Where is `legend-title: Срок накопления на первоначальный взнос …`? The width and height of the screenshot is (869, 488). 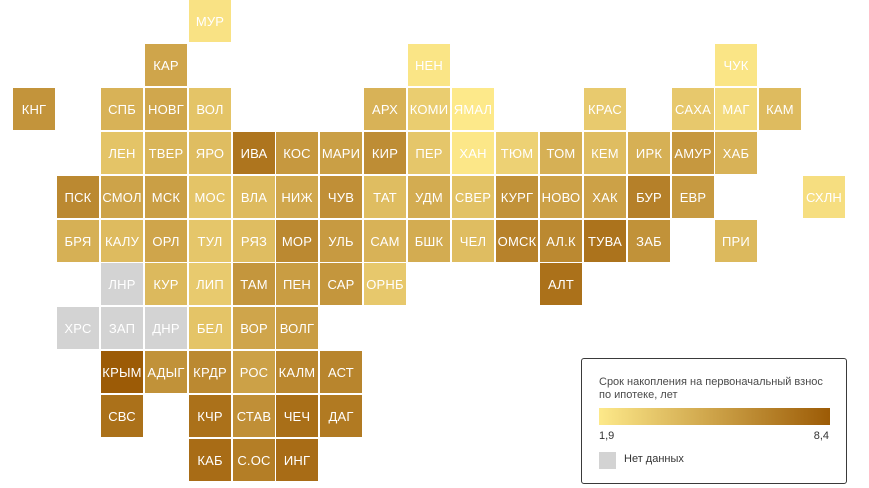
legend-title: Срок накопления на первоначальный взнос … is located at coordinates (711, 388).